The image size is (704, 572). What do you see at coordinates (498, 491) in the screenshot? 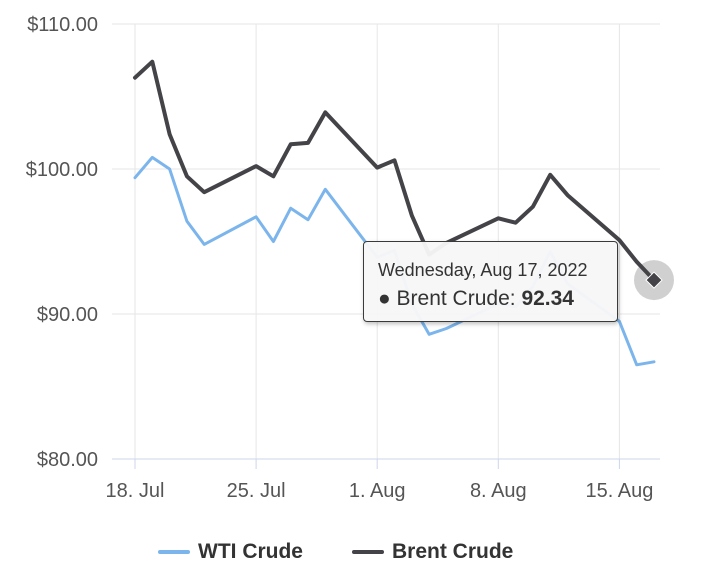
I see `x-tick-label: 8. Aug` at bounding box center [498, 491].